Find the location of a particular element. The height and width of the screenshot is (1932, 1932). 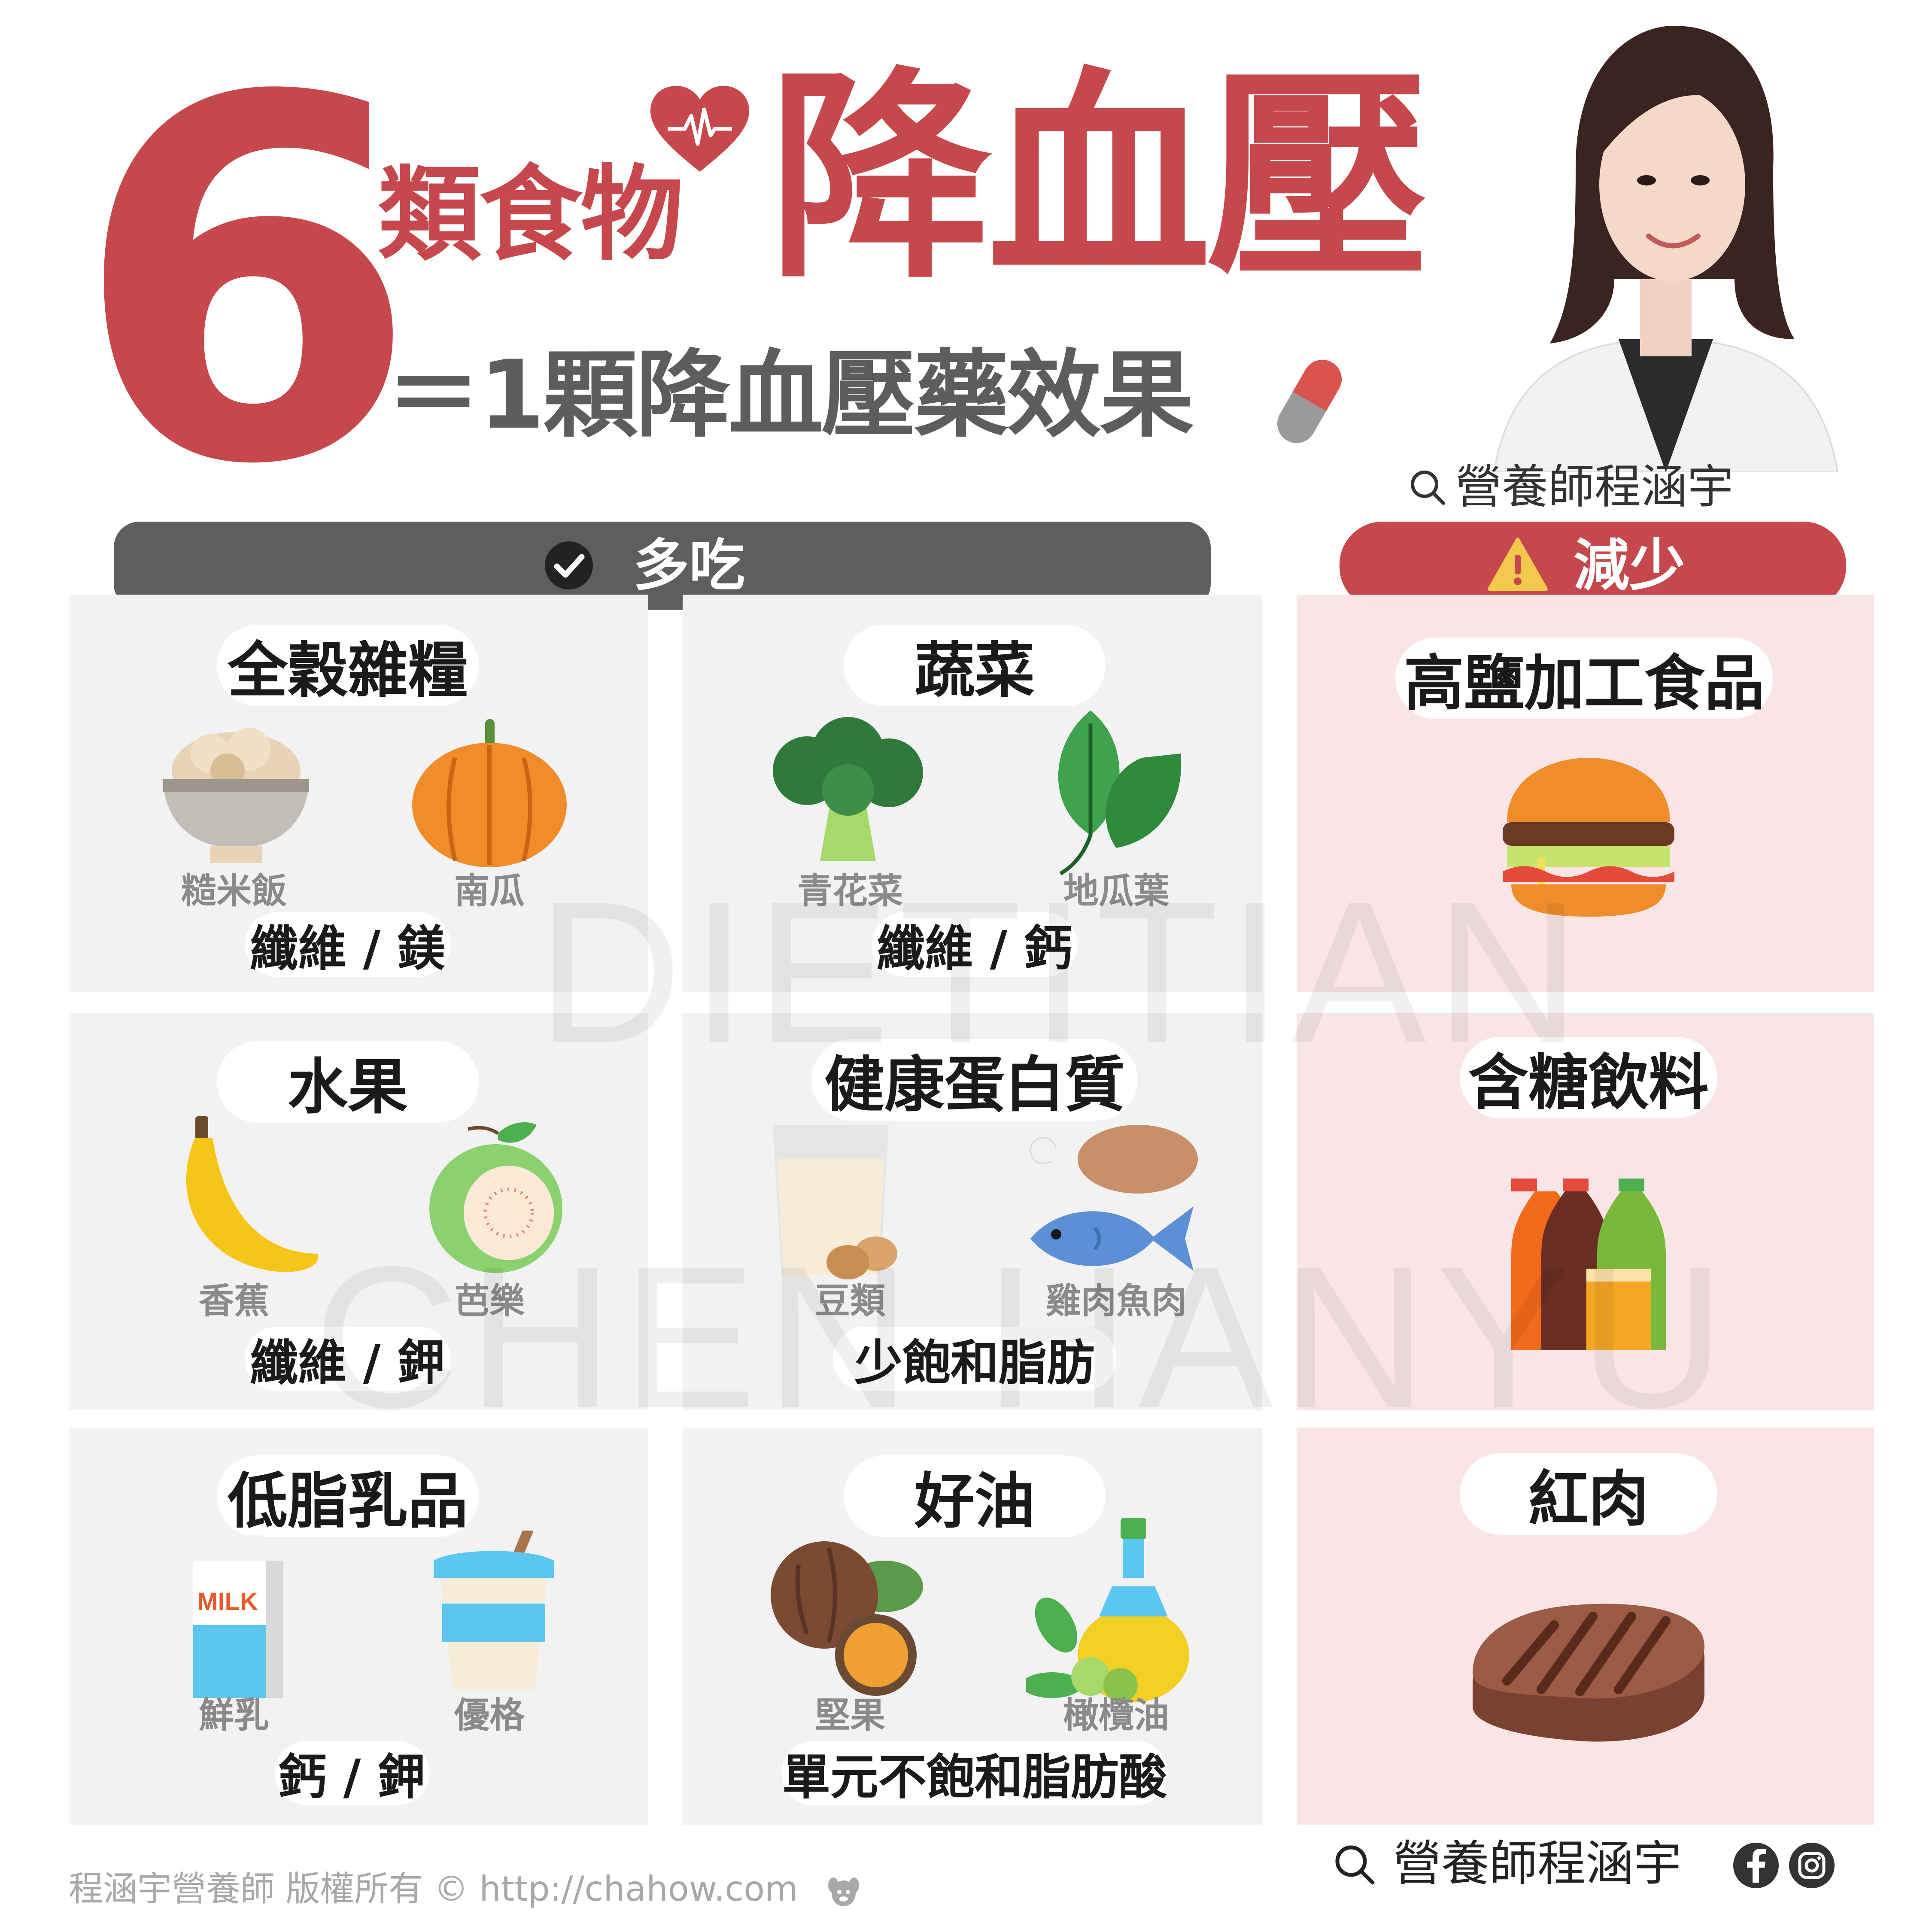

card-title: 高鹽加工食品 is located at coordinates (1584, 678).